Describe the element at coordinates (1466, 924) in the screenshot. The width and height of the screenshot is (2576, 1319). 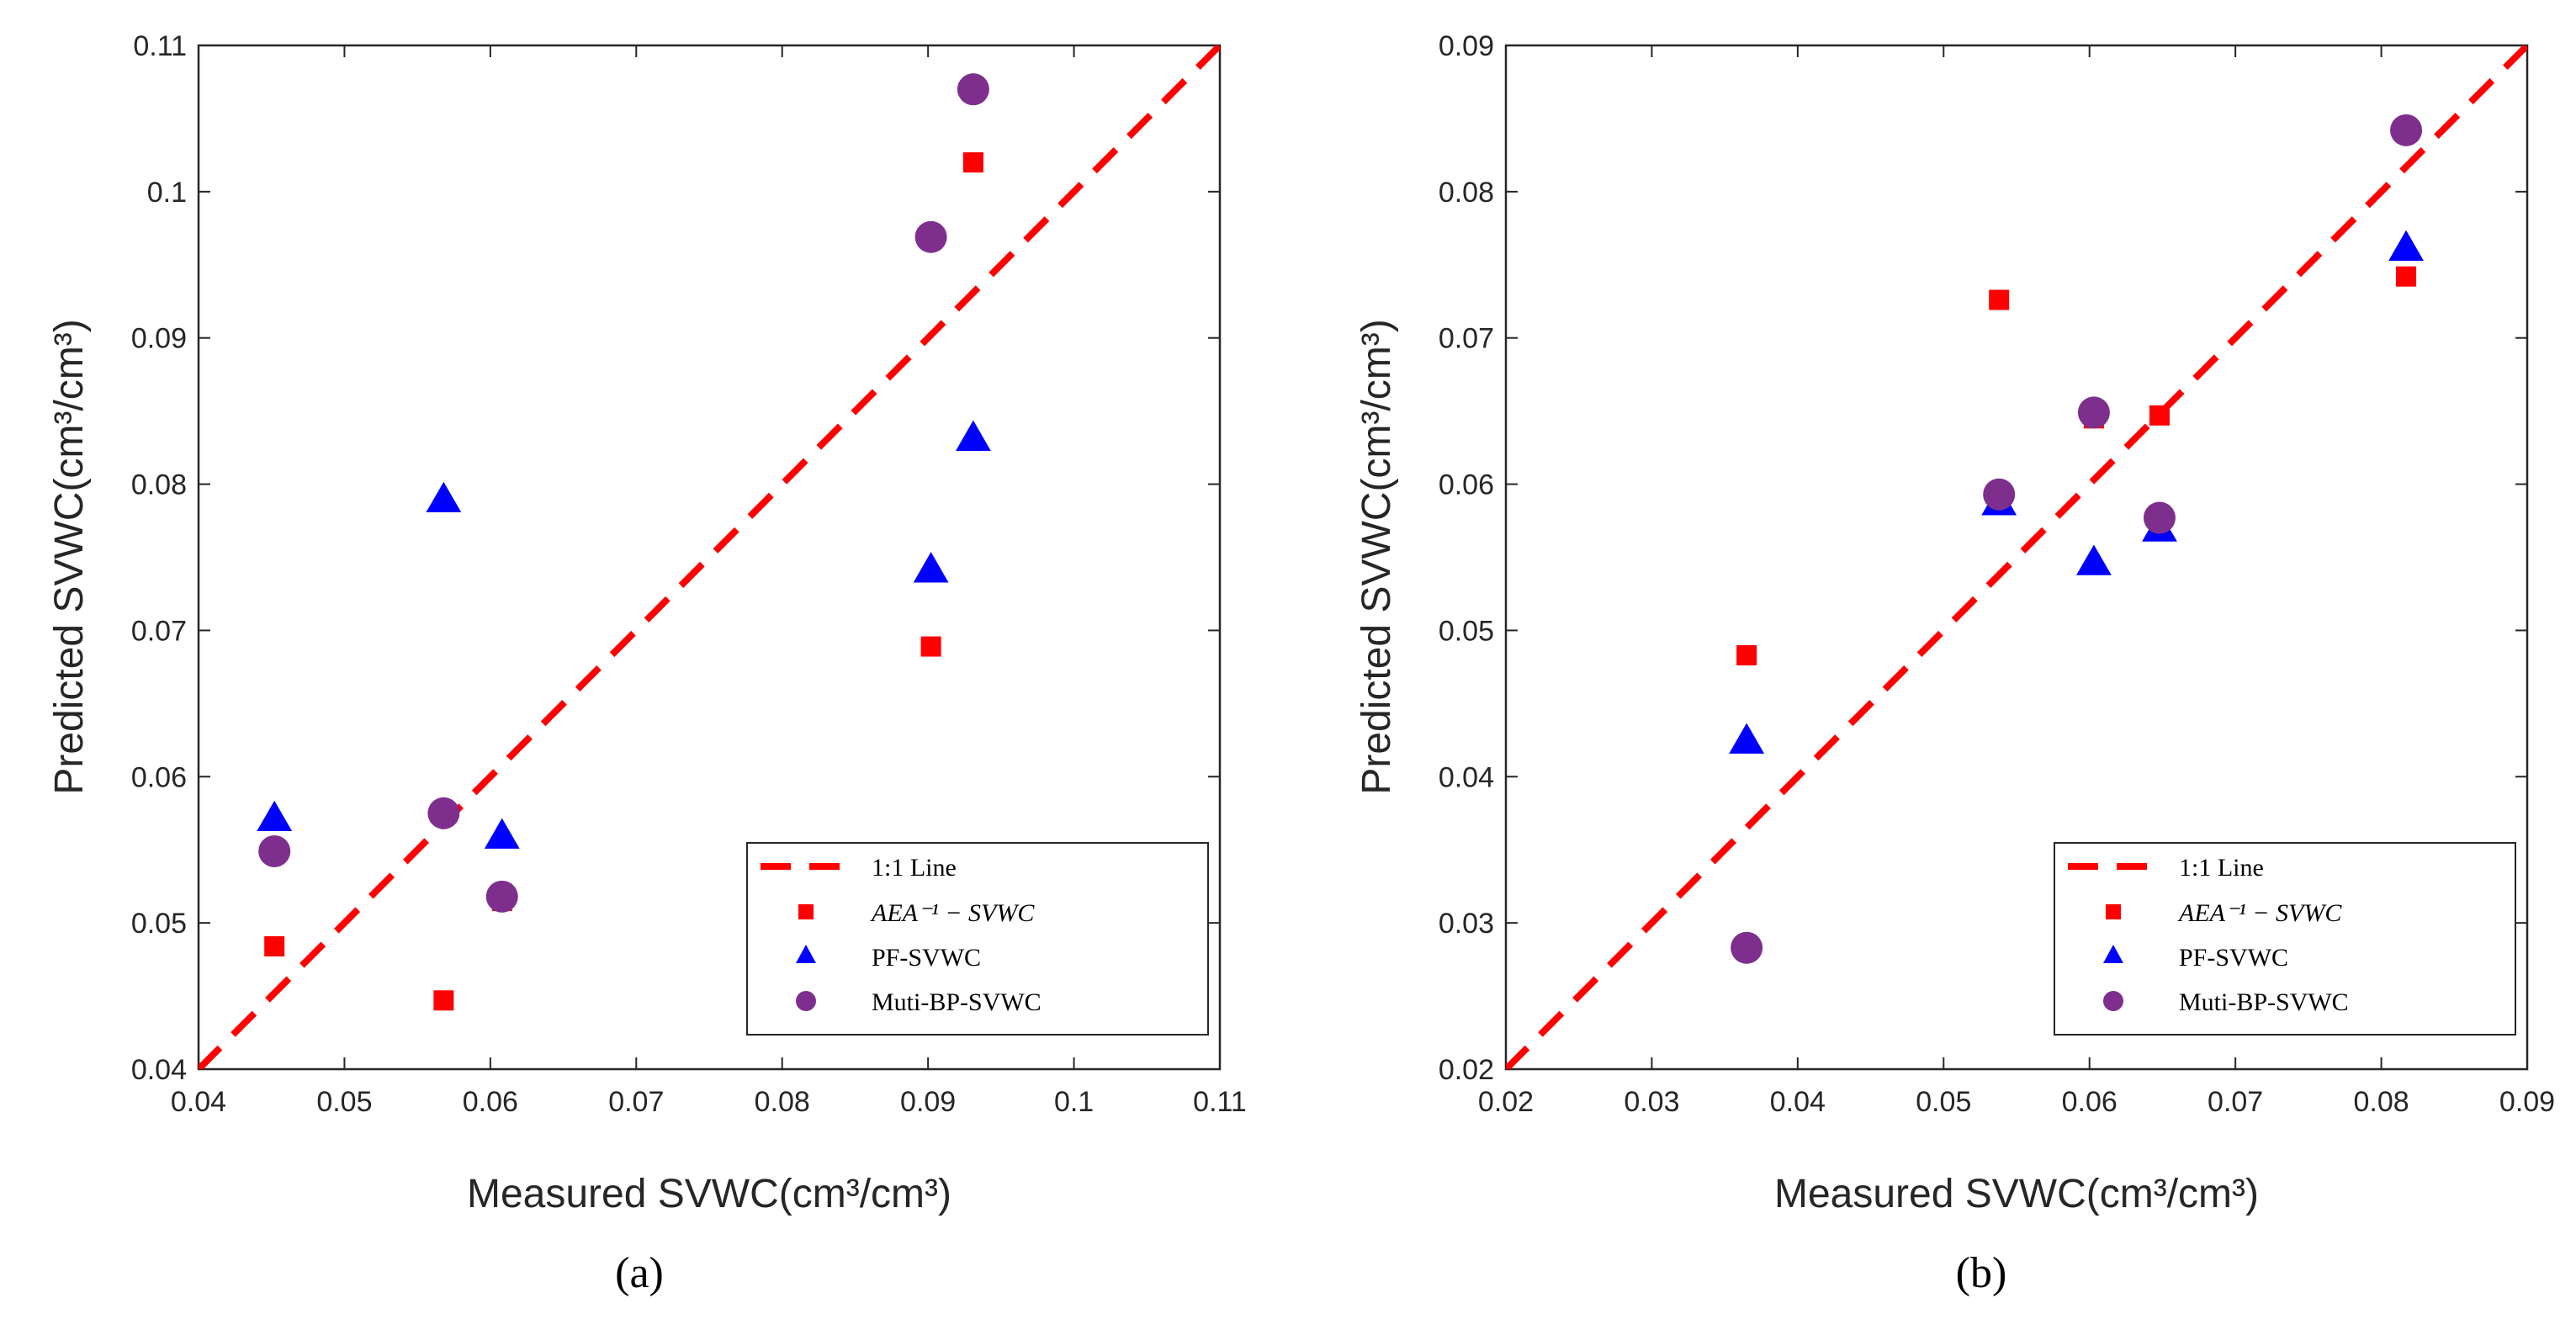
I see `y-tick-label: 0.03` at that location.